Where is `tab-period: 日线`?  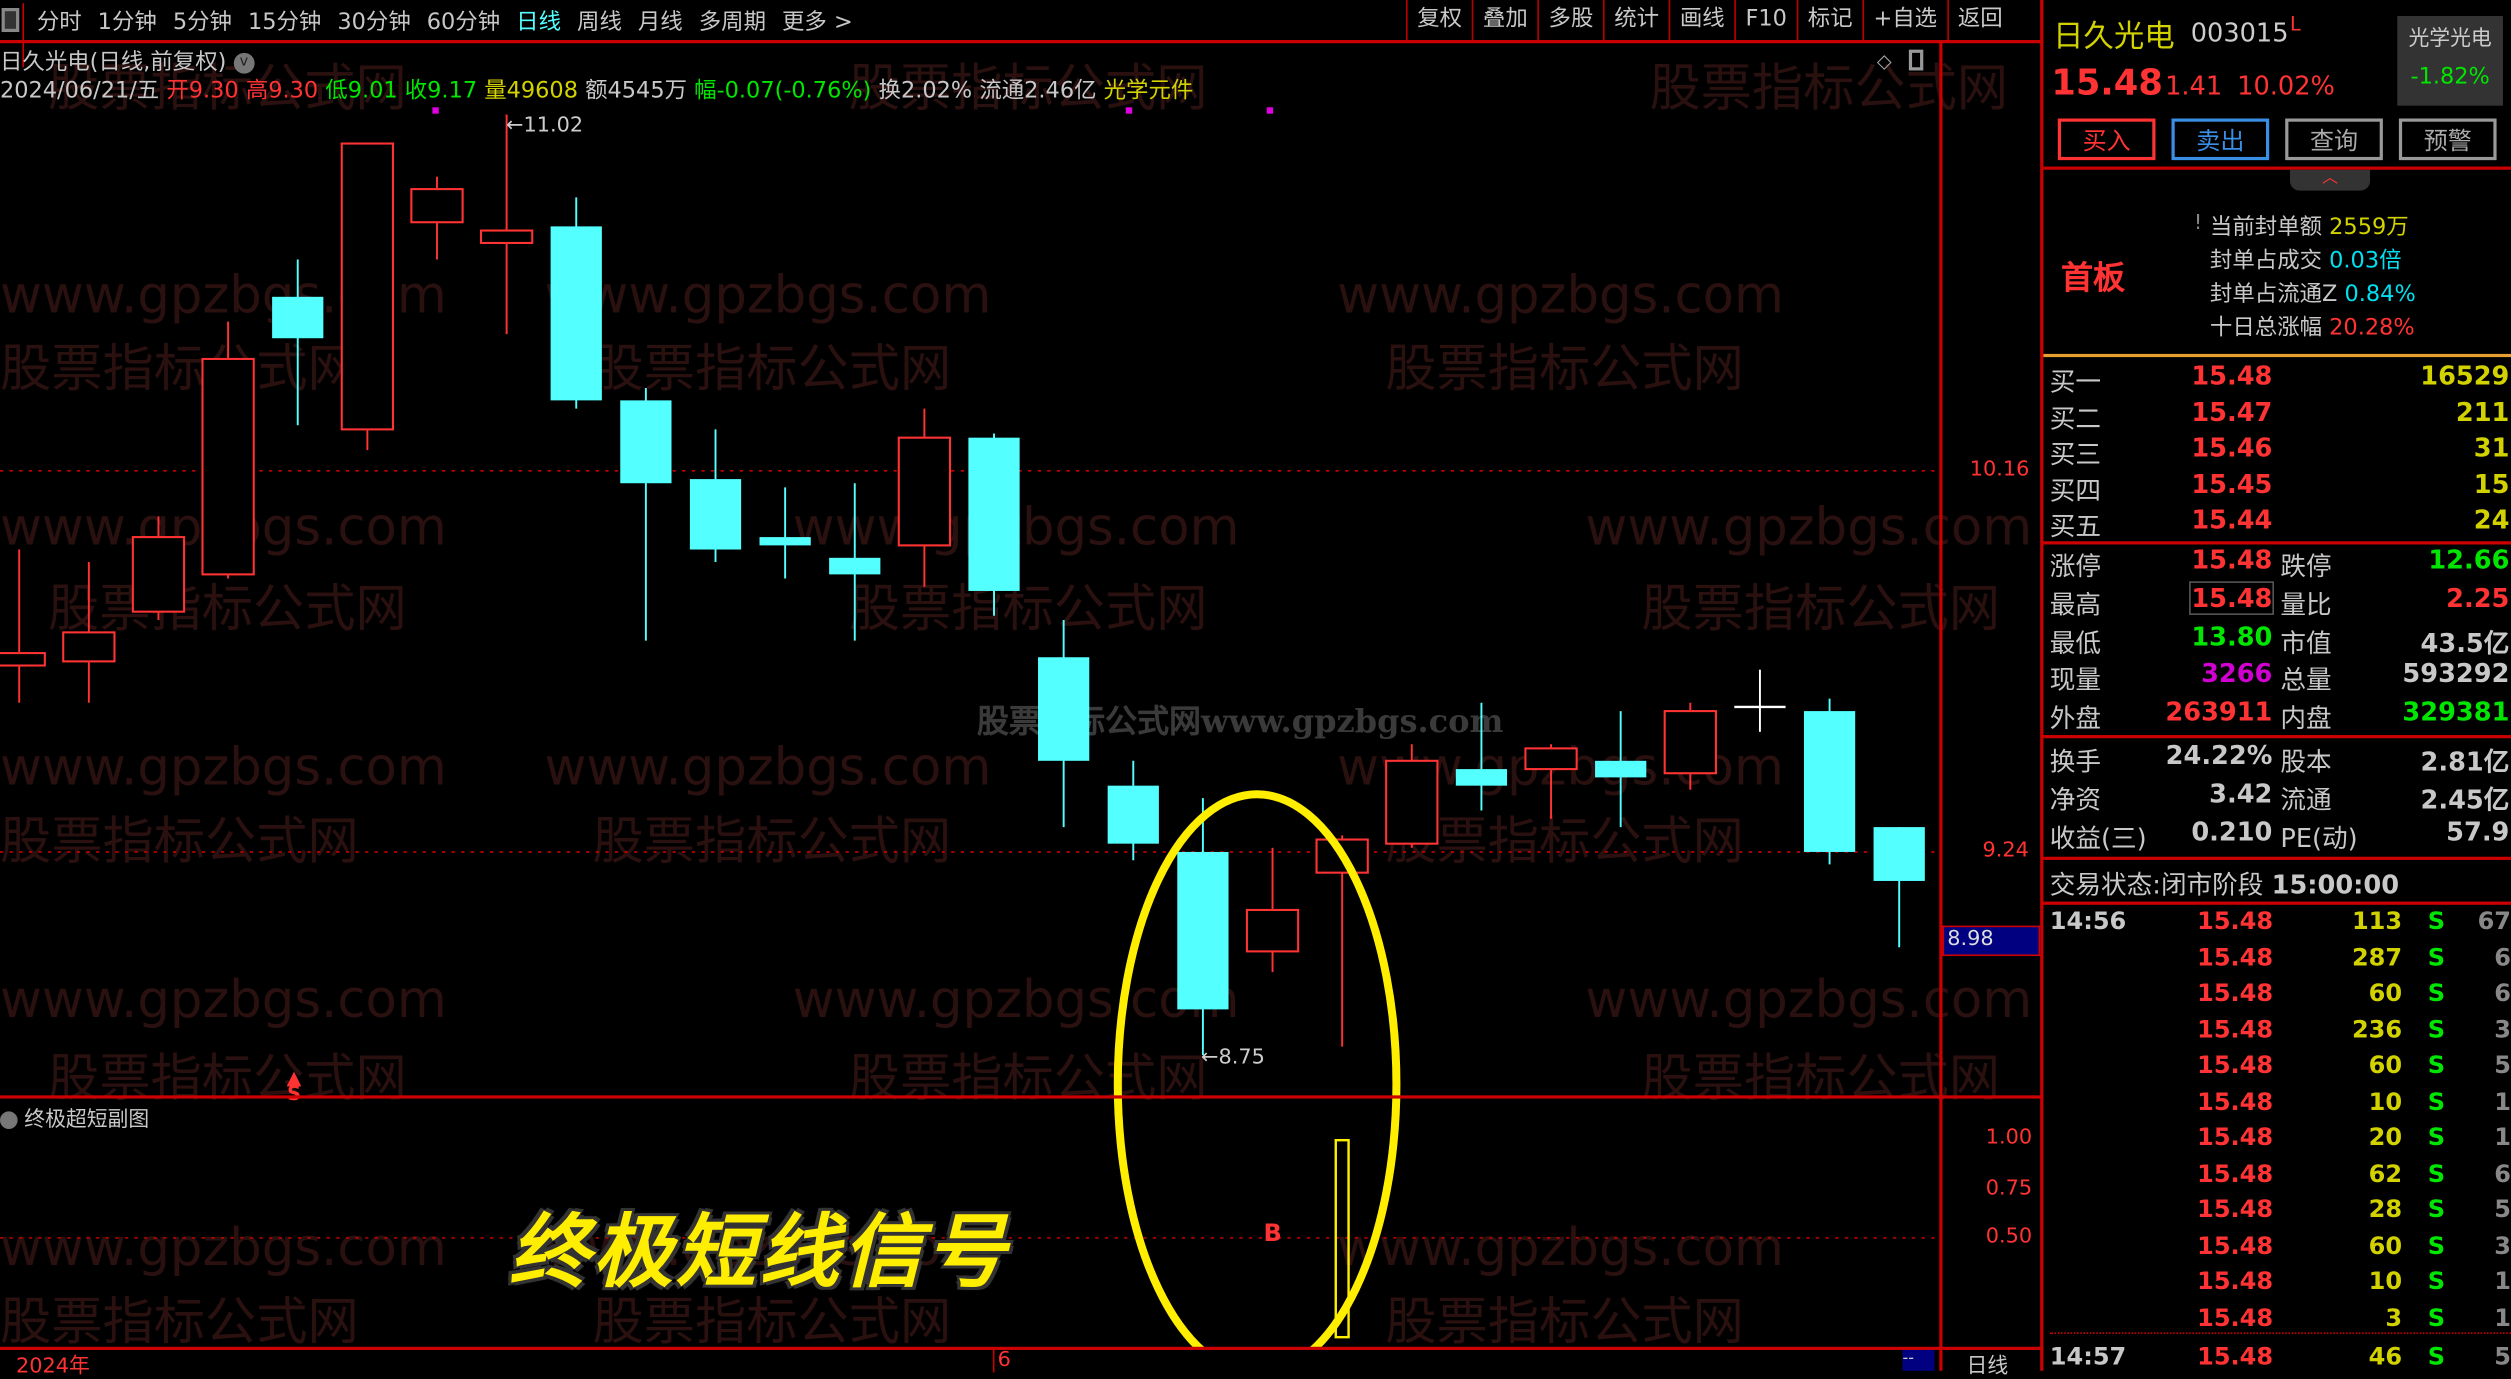 tab-period: 日线 is located at coordinates (539, 21).